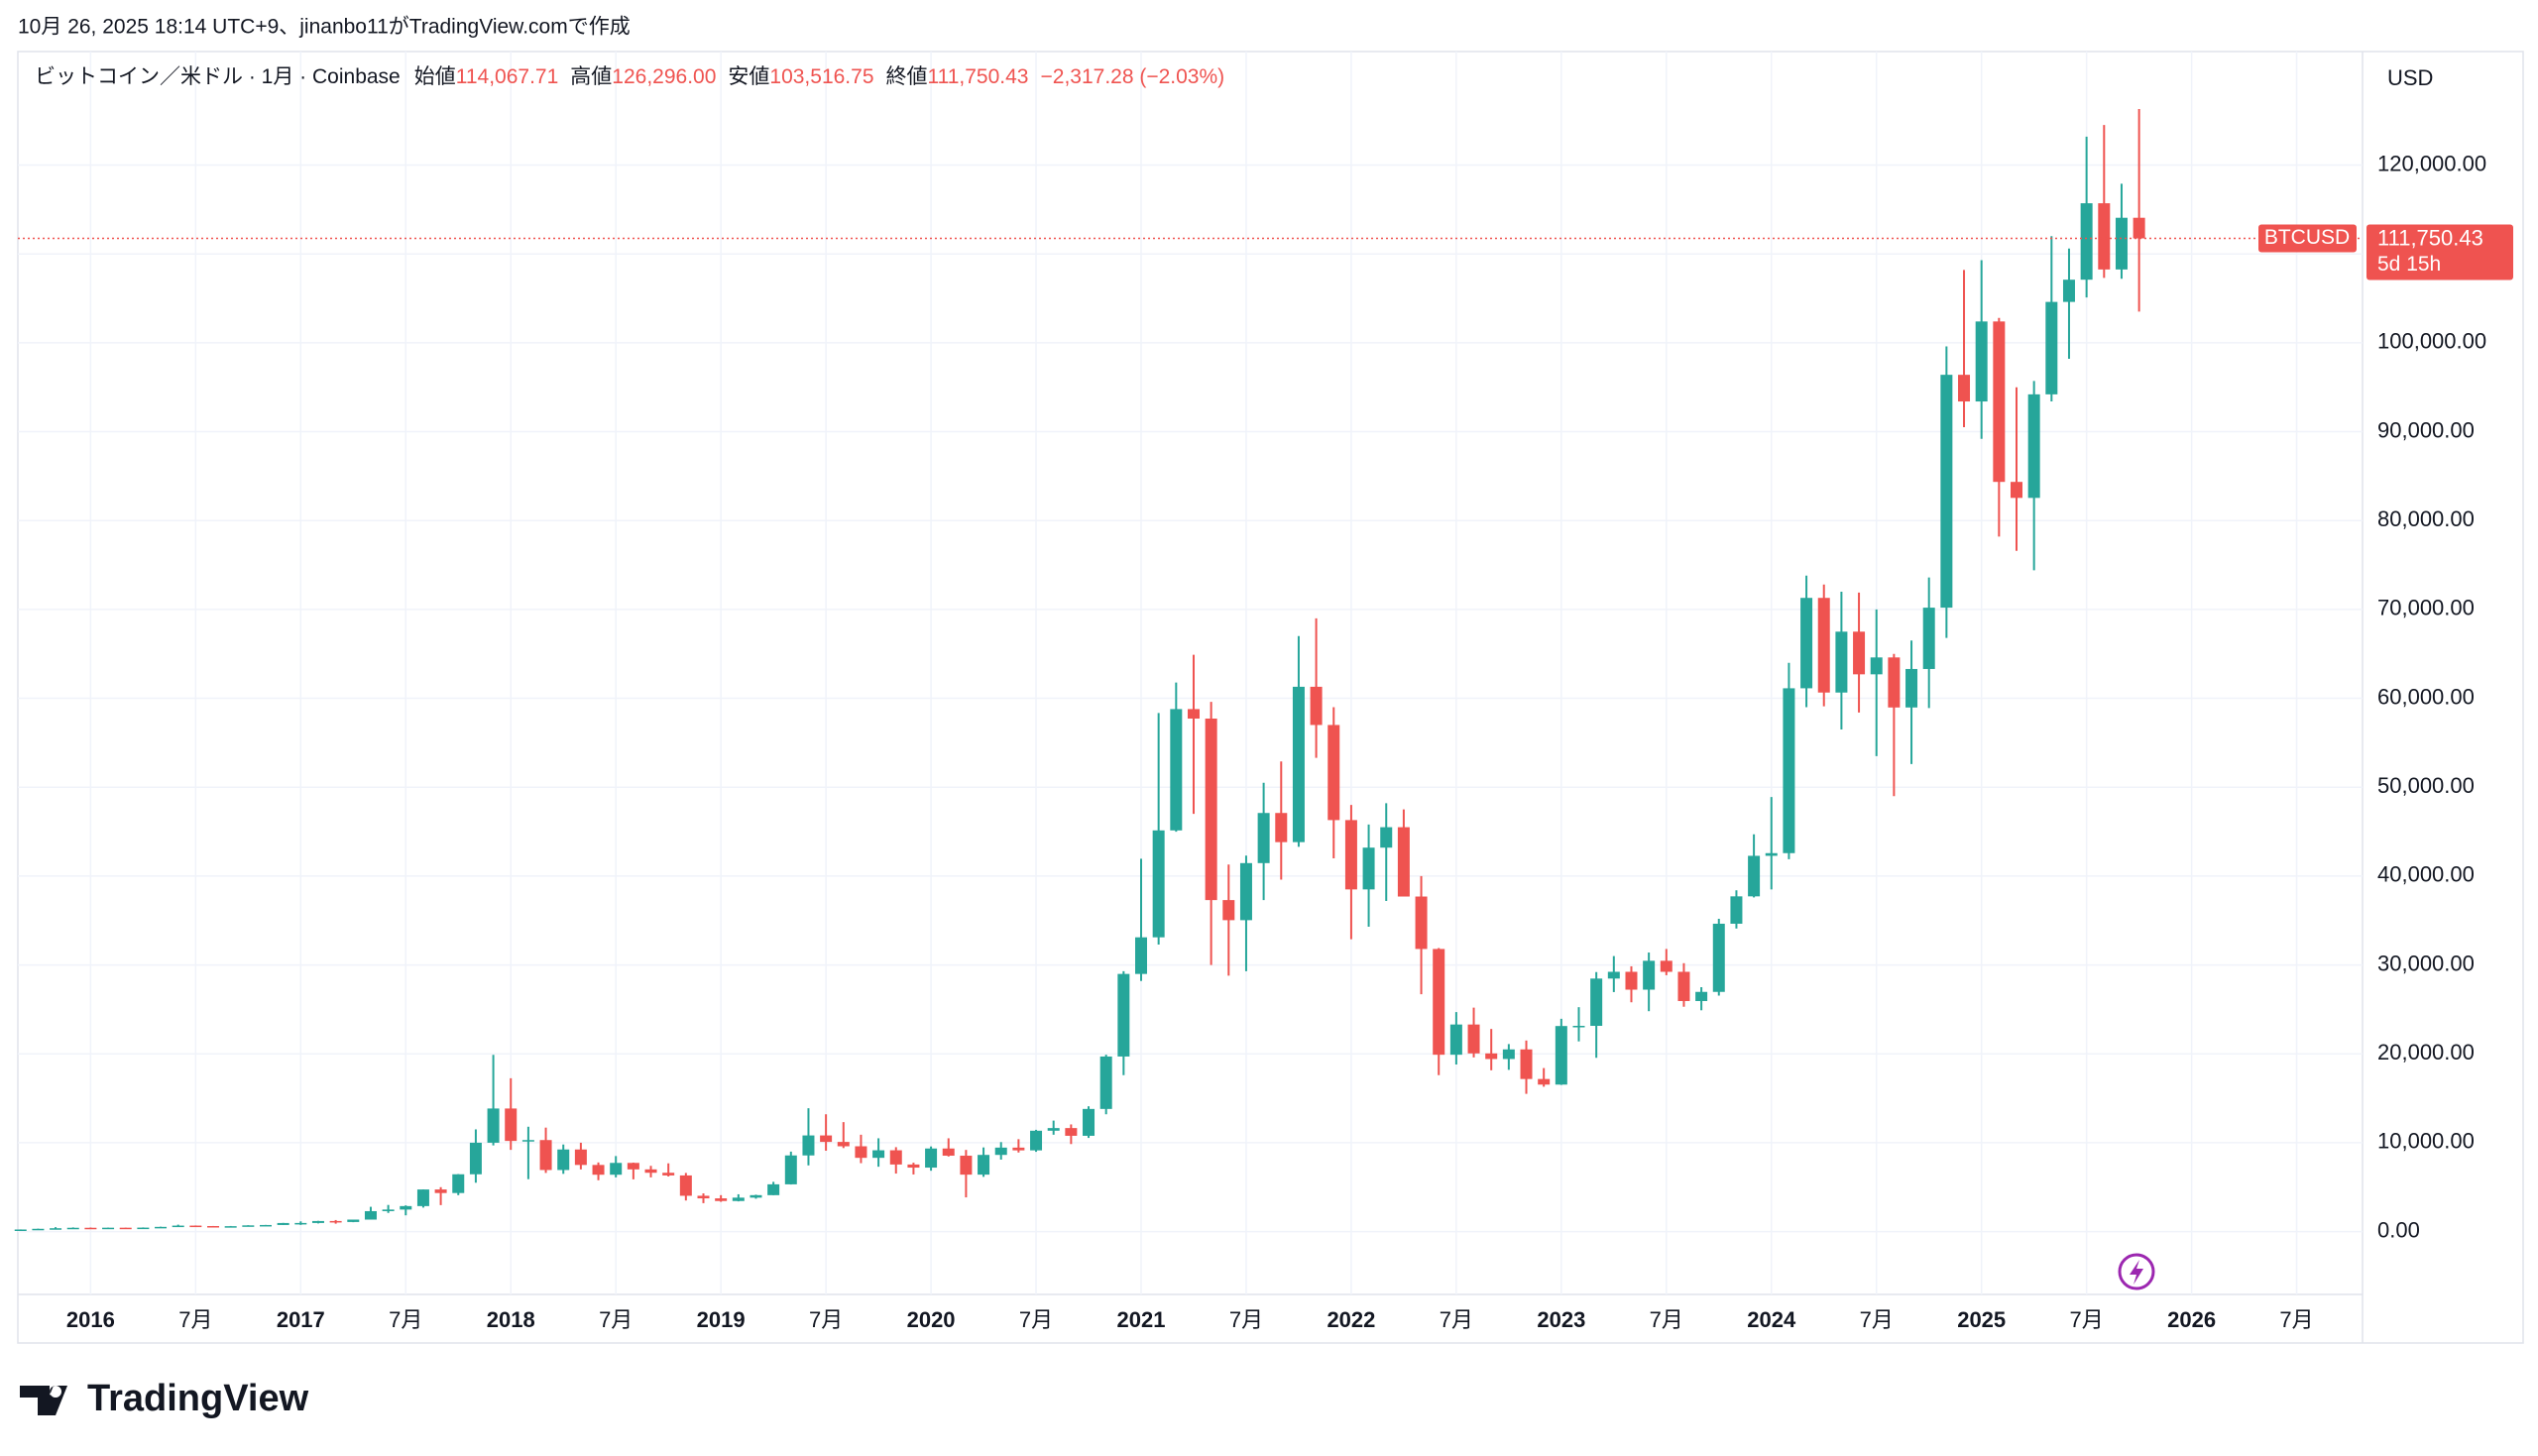 Image resolution: width=2538 pixels, height=1456 pixels. What do you see at coordinates (218, 76) in the screenshot?
I see `symbol: ビットコイン／米ドル · 1月 · Coinbase` at bounding box center [218, 76].